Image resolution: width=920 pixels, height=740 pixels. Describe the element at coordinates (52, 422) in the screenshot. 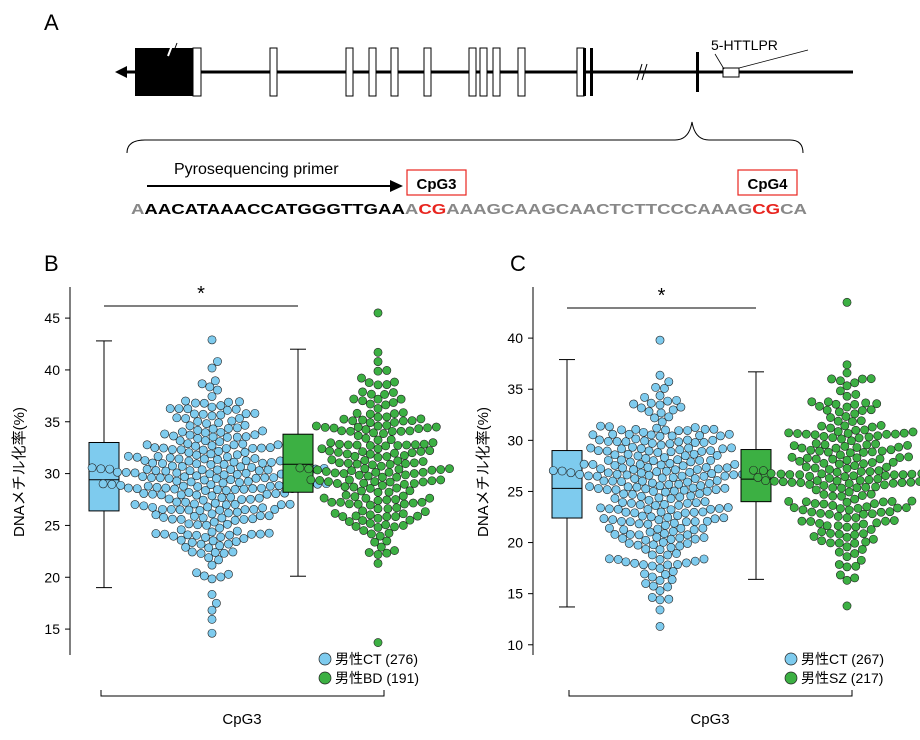

I see `y-tick-label: 35` at that location.